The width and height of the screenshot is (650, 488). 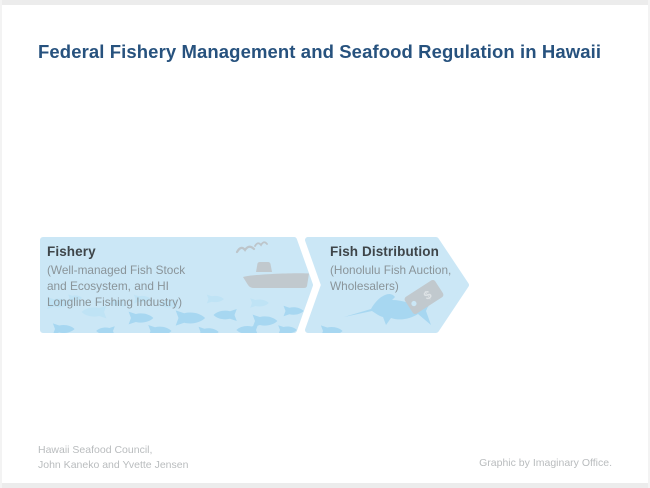 I want to click on frame-edge-bottom, so click(x=325, y=485).